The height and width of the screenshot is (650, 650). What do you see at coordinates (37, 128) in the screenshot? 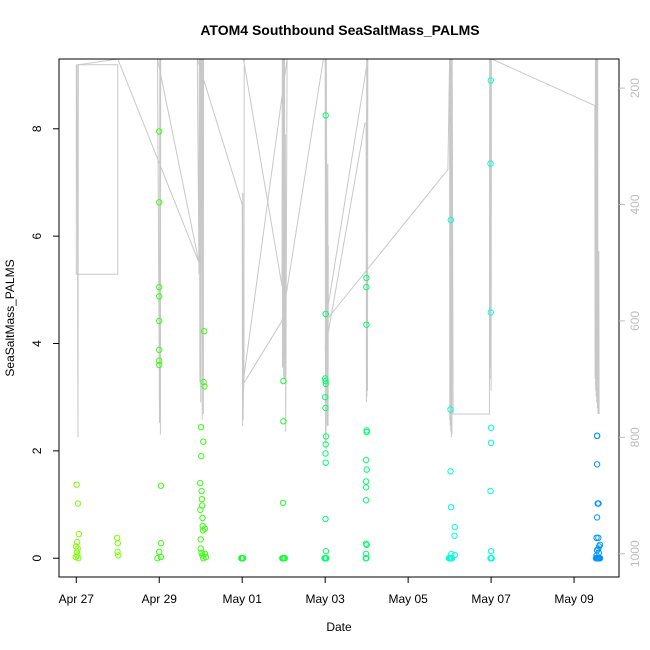
I see `y-tick-label: 8` at bounding box center [37, 128].